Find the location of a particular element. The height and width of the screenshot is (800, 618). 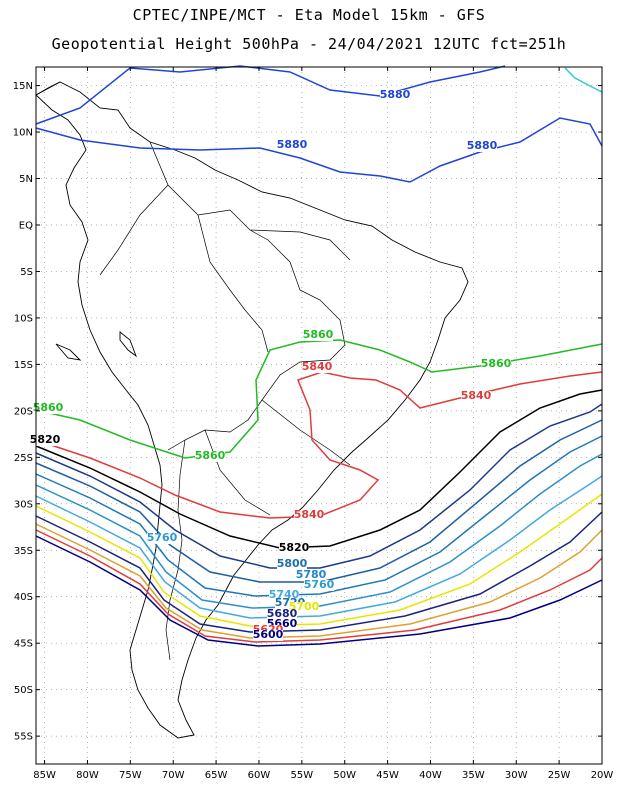

lon-tick-label: 65W is located at coordinates (216, 775).